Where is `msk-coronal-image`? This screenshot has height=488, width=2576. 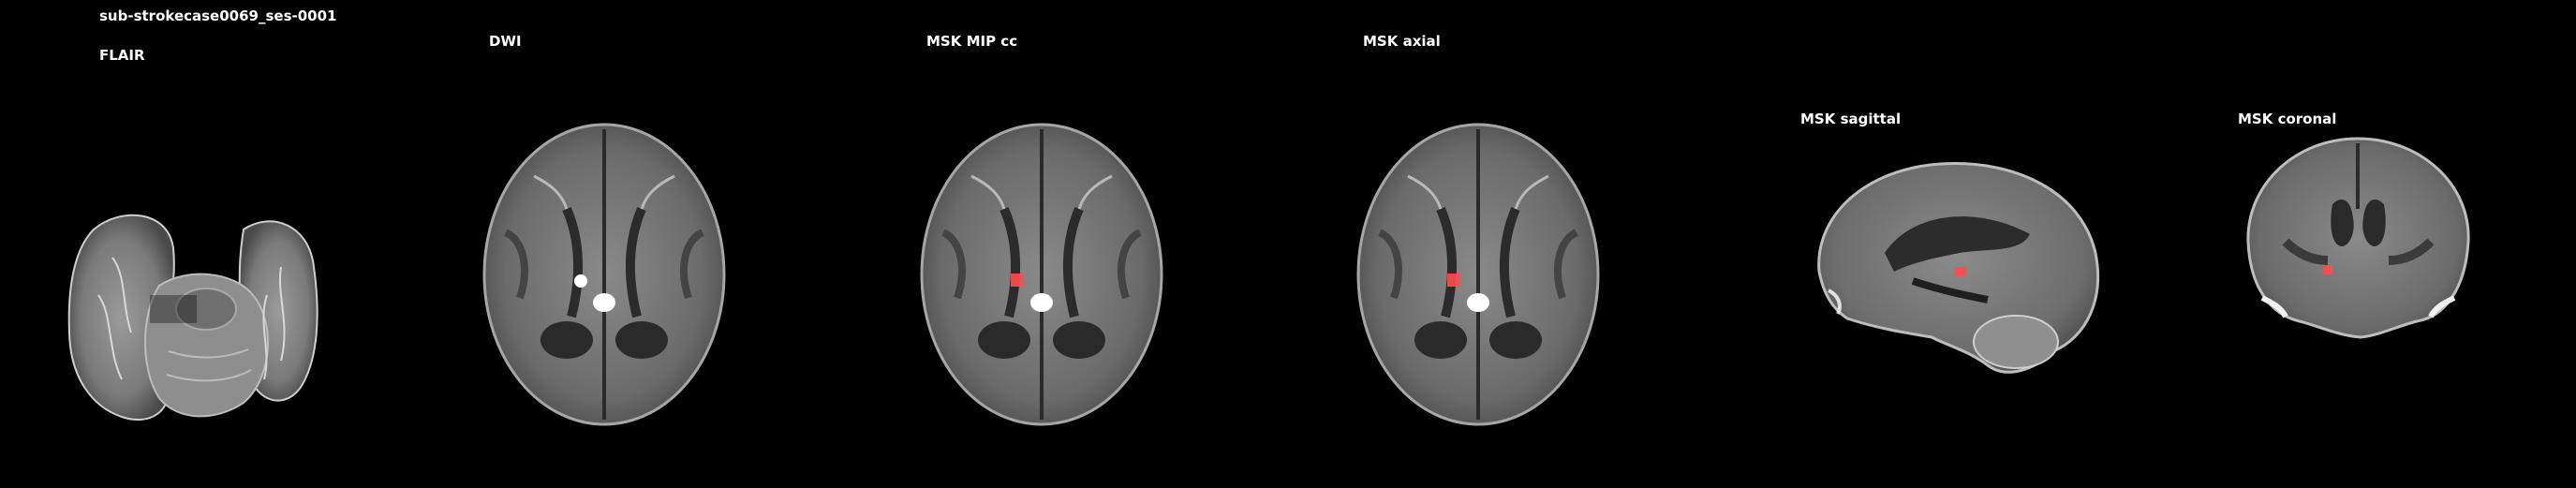 msk-coronal-image is located at coordinates (2358, 239).